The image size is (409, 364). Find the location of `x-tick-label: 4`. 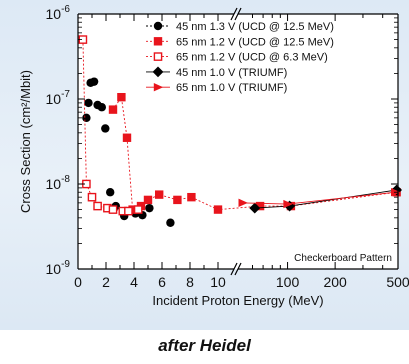

x-tick-label: 4 is located at coordinates (134, 282).